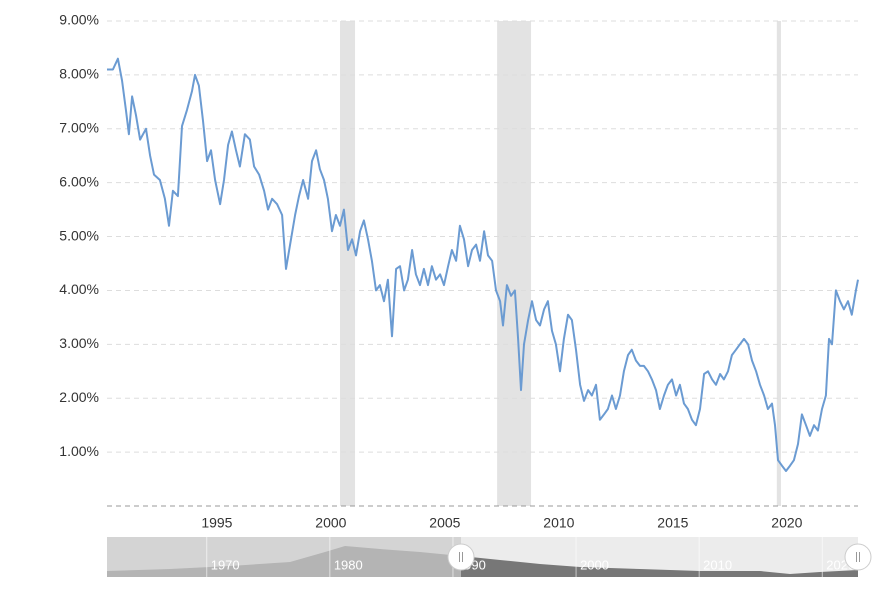  What do you see at coordinates (225, 564) in the screenshot?
I see `navigator-tick-label: 1970` at bounding box center [225, 564].